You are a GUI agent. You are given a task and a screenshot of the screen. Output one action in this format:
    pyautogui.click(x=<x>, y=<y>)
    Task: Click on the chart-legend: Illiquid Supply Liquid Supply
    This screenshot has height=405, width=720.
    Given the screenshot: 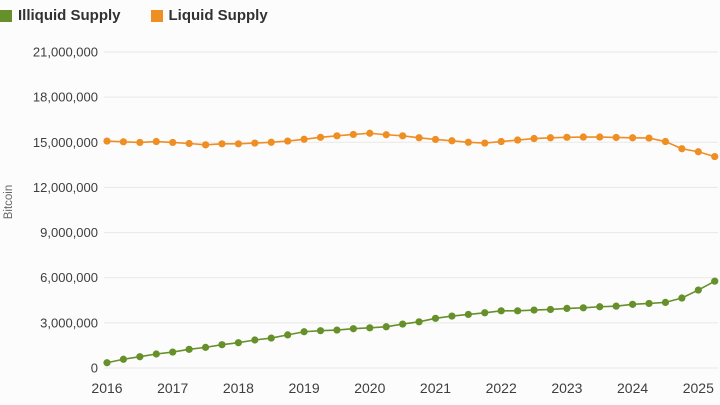 What is the action you would take?
    pyautogui.click(x=134, y=15)
    